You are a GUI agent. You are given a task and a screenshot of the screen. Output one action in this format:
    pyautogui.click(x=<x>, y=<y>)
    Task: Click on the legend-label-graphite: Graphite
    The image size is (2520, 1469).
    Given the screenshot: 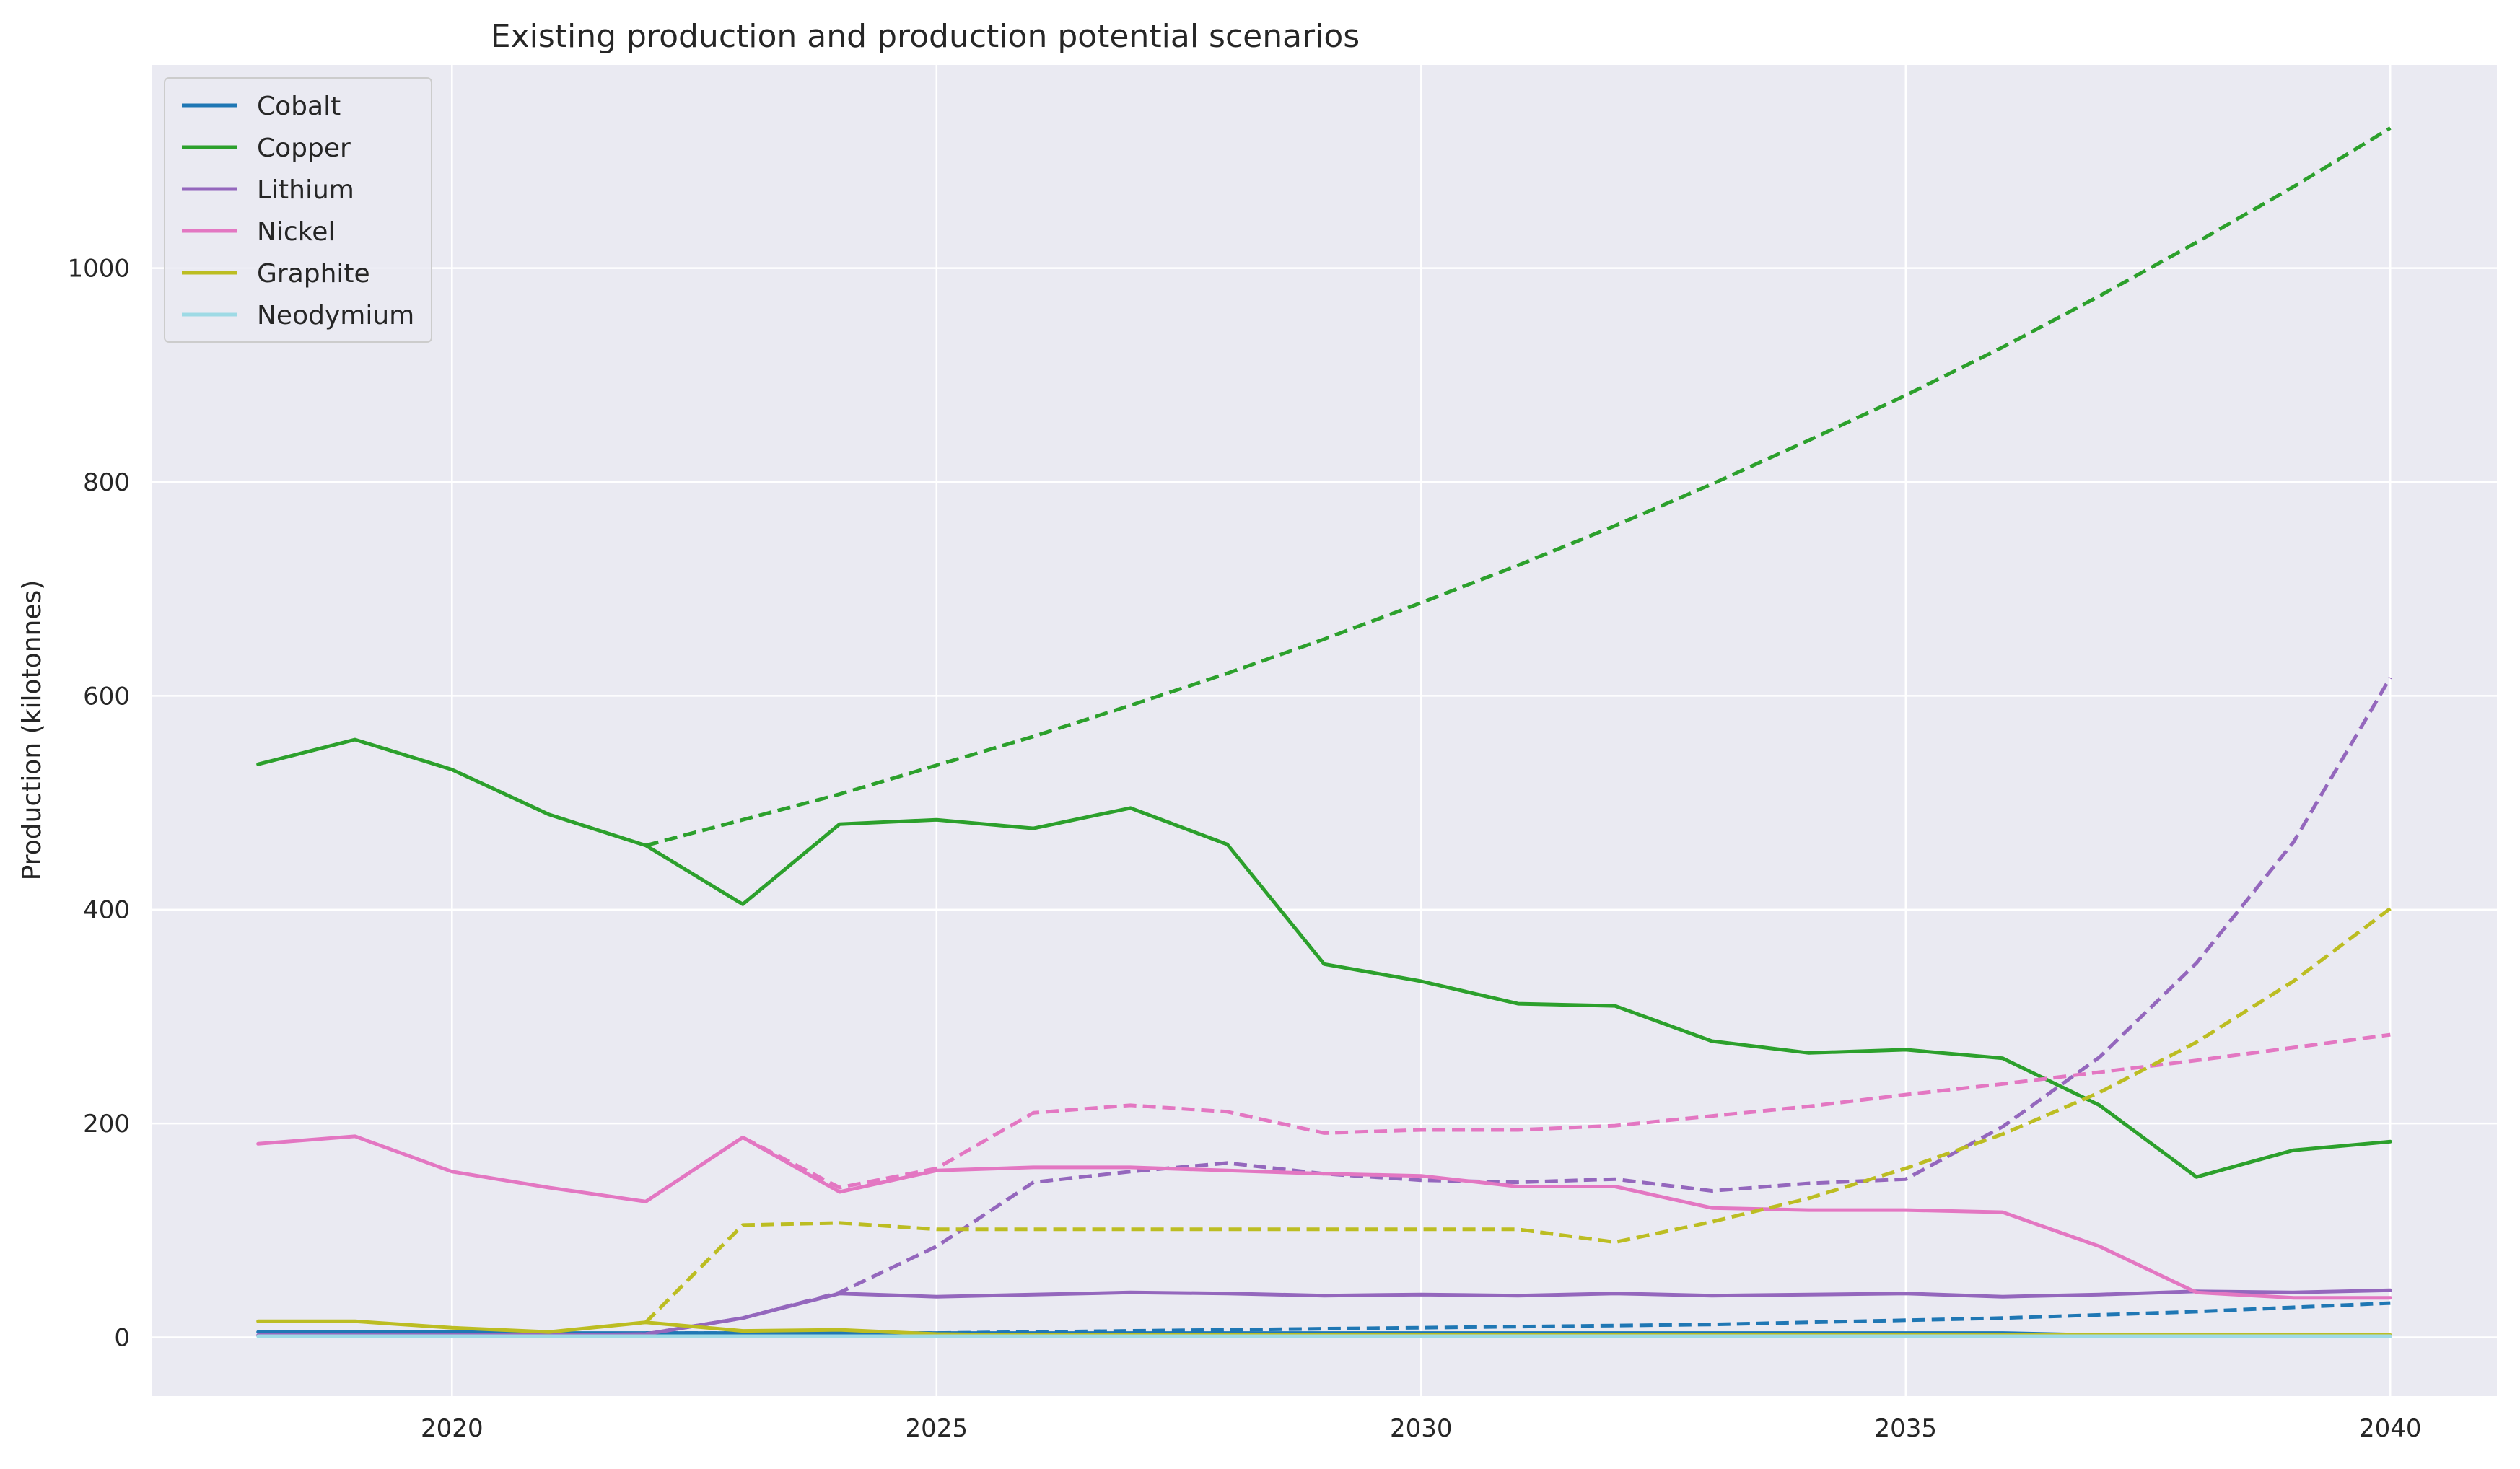 What is the action you would take?
    pyautogui.click(x=313, y=274)
    